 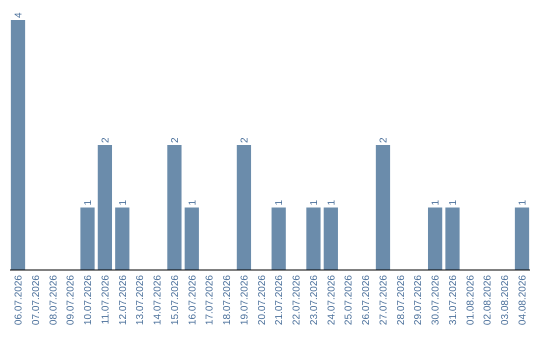 I want to click on data-label: 4, so click(x=18, y=15).